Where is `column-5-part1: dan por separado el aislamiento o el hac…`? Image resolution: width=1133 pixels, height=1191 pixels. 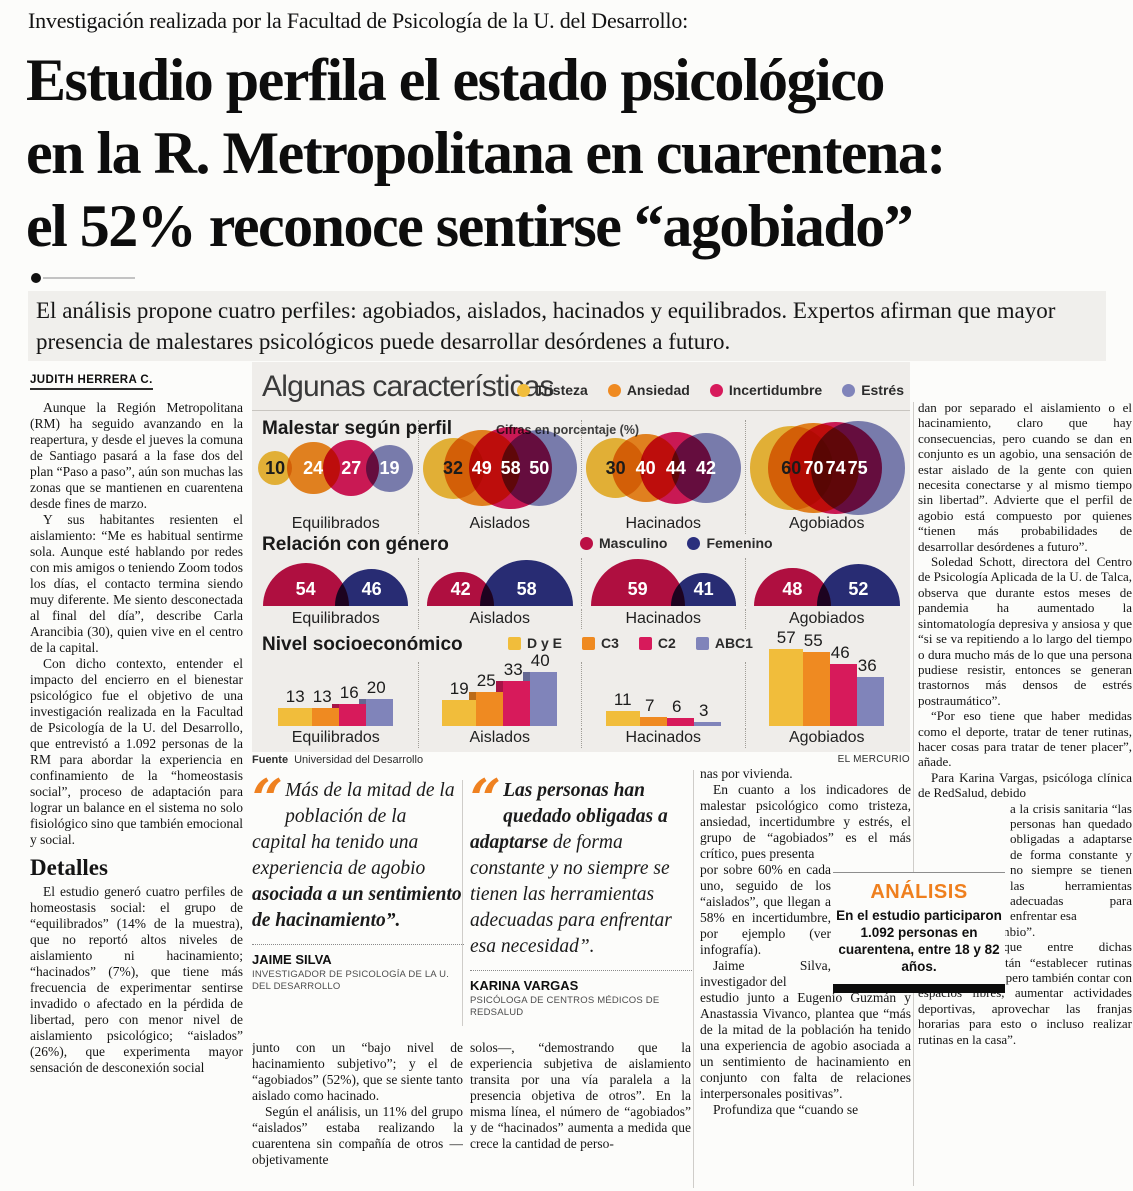 column-5-part1: dan por separado el aislamiento o el hac… is located at coordinates (1025, 600).